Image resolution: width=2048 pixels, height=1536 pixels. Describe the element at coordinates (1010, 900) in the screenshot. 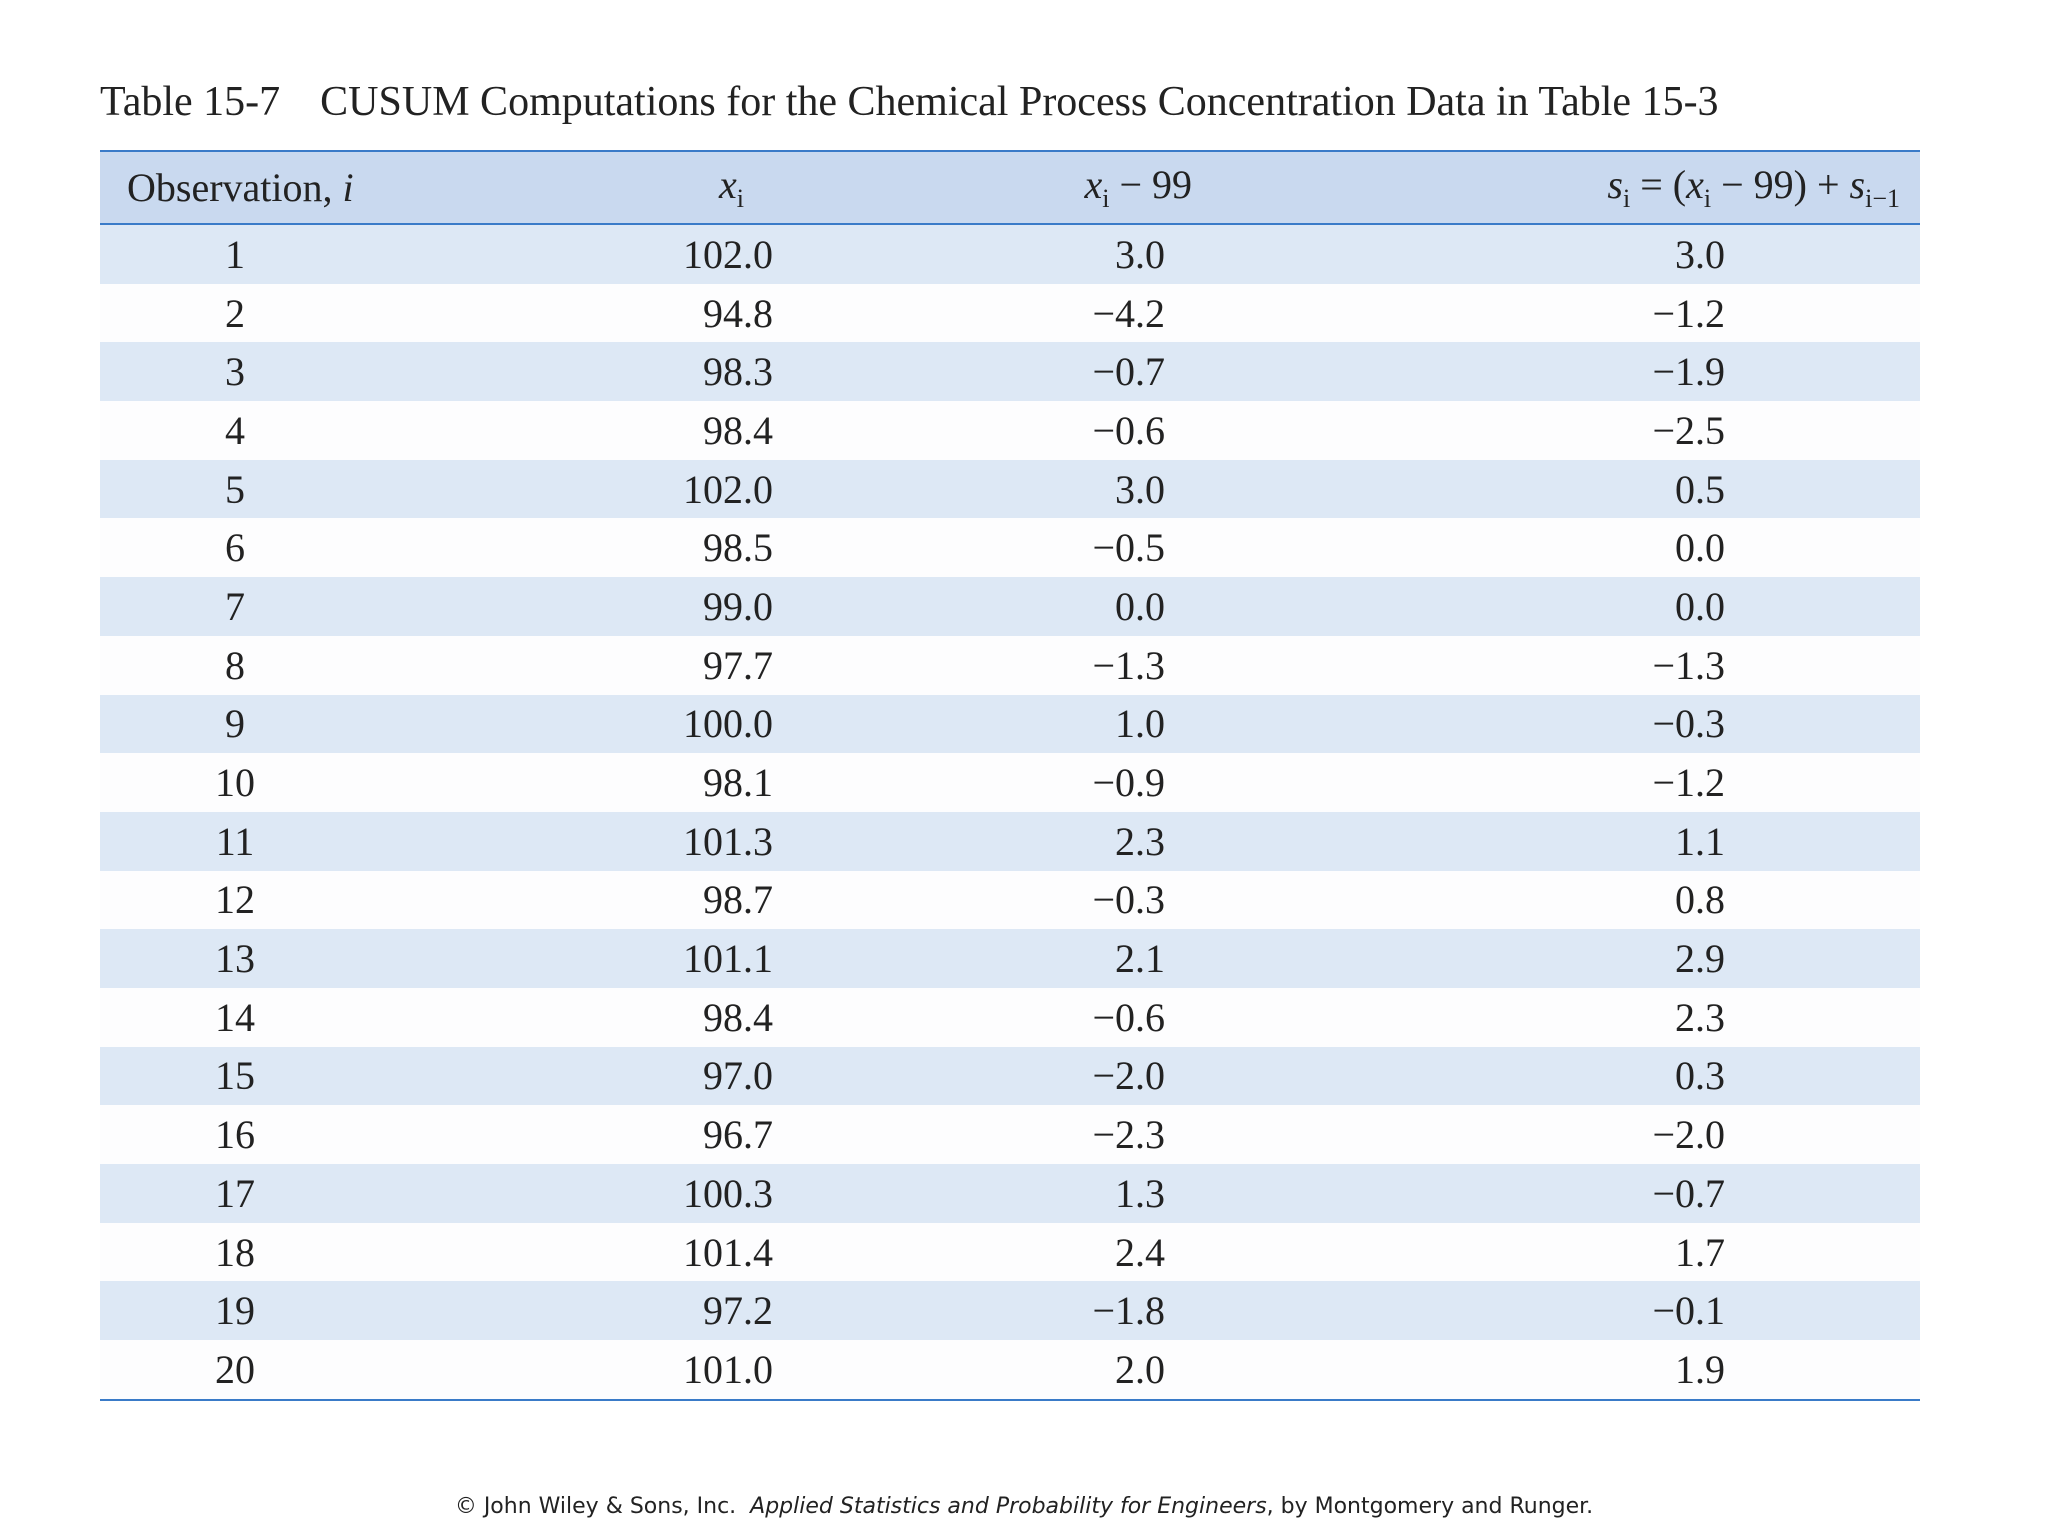

I see `table-row: 12 98.7 −0.3 0.8` at that location.